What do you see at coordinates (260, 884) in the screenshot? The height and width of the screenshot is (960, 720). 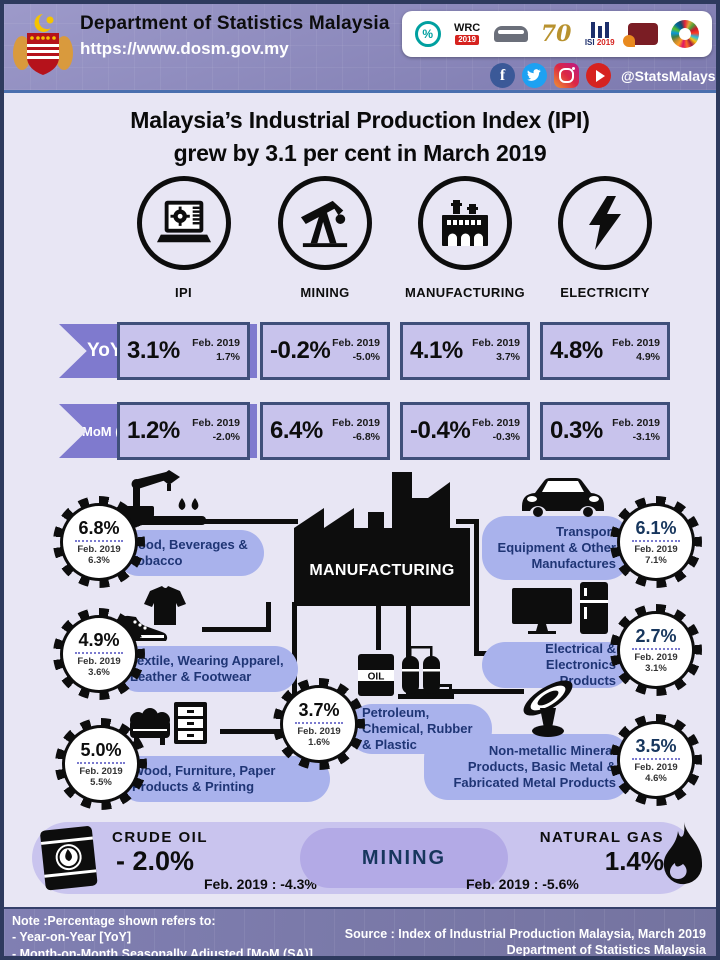 I see `crude-oil-ref: Feb. 2019 : -4.3%` at bounding box center [260, 884].